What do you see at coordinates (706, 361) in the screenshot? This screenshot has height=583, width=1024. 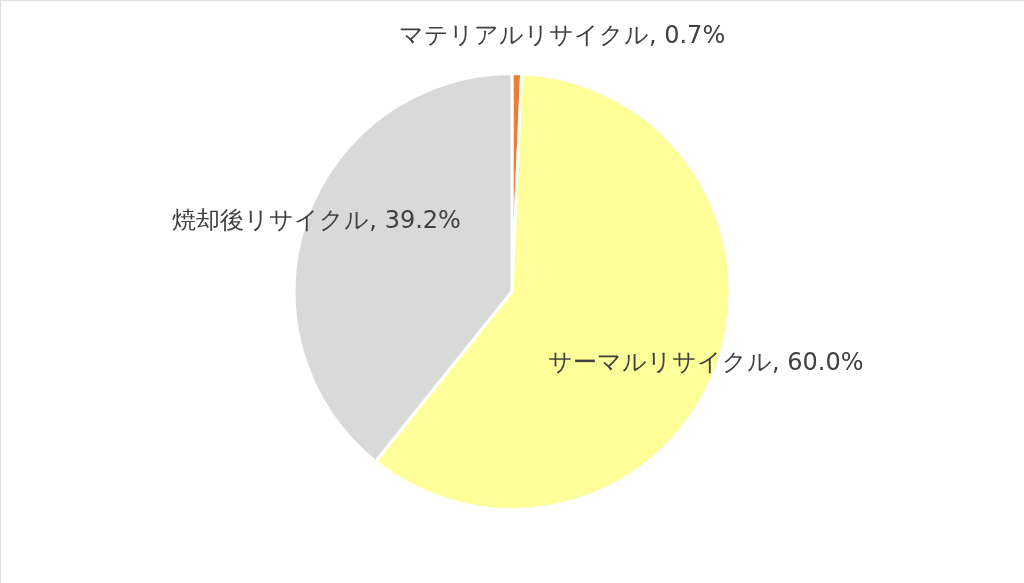 I see `slice-label: サーマルリサイクル, 60.0%` at bounding box center [706, 361].